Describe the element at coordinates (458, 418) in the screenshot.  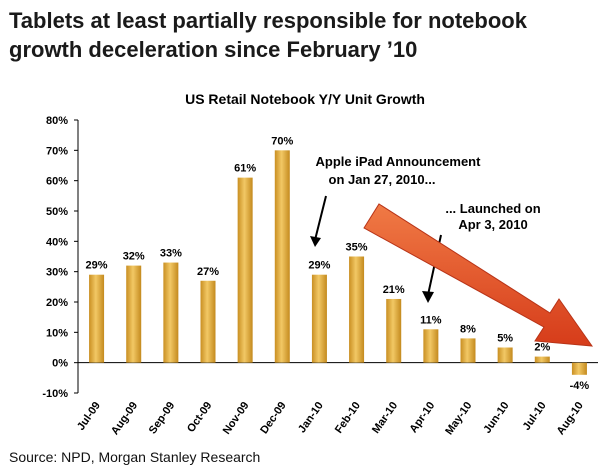
I see `x-tick-label: May-10` at that location.